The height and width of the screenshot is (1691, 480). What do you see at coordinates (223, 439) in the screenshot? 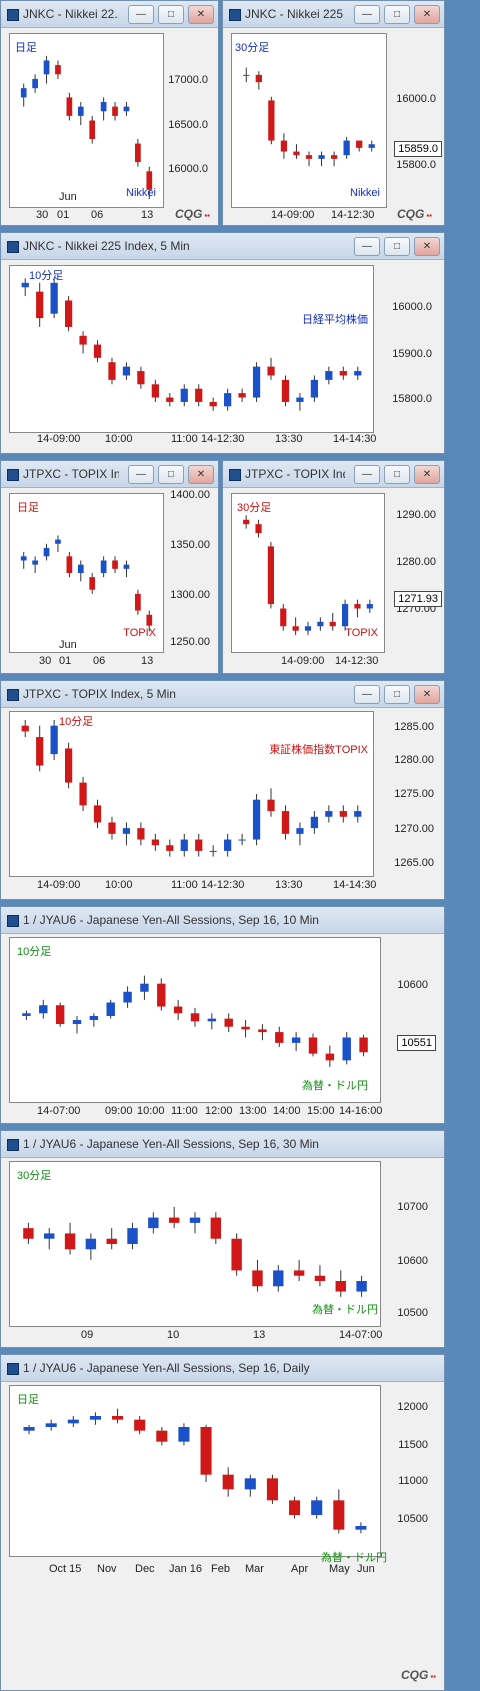
I see `x-tick-label: 14-12:30` at bounding box center [223, 439].